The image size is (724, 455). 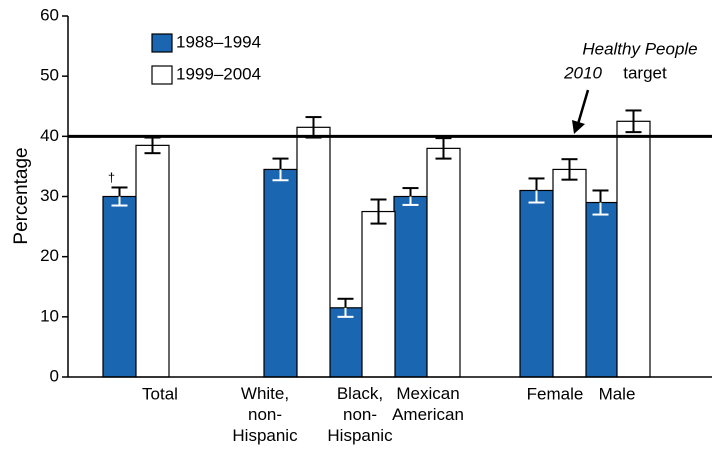 I want to click on x-tick-label: Black, non-Hispanic, so click(x=360, y=414).